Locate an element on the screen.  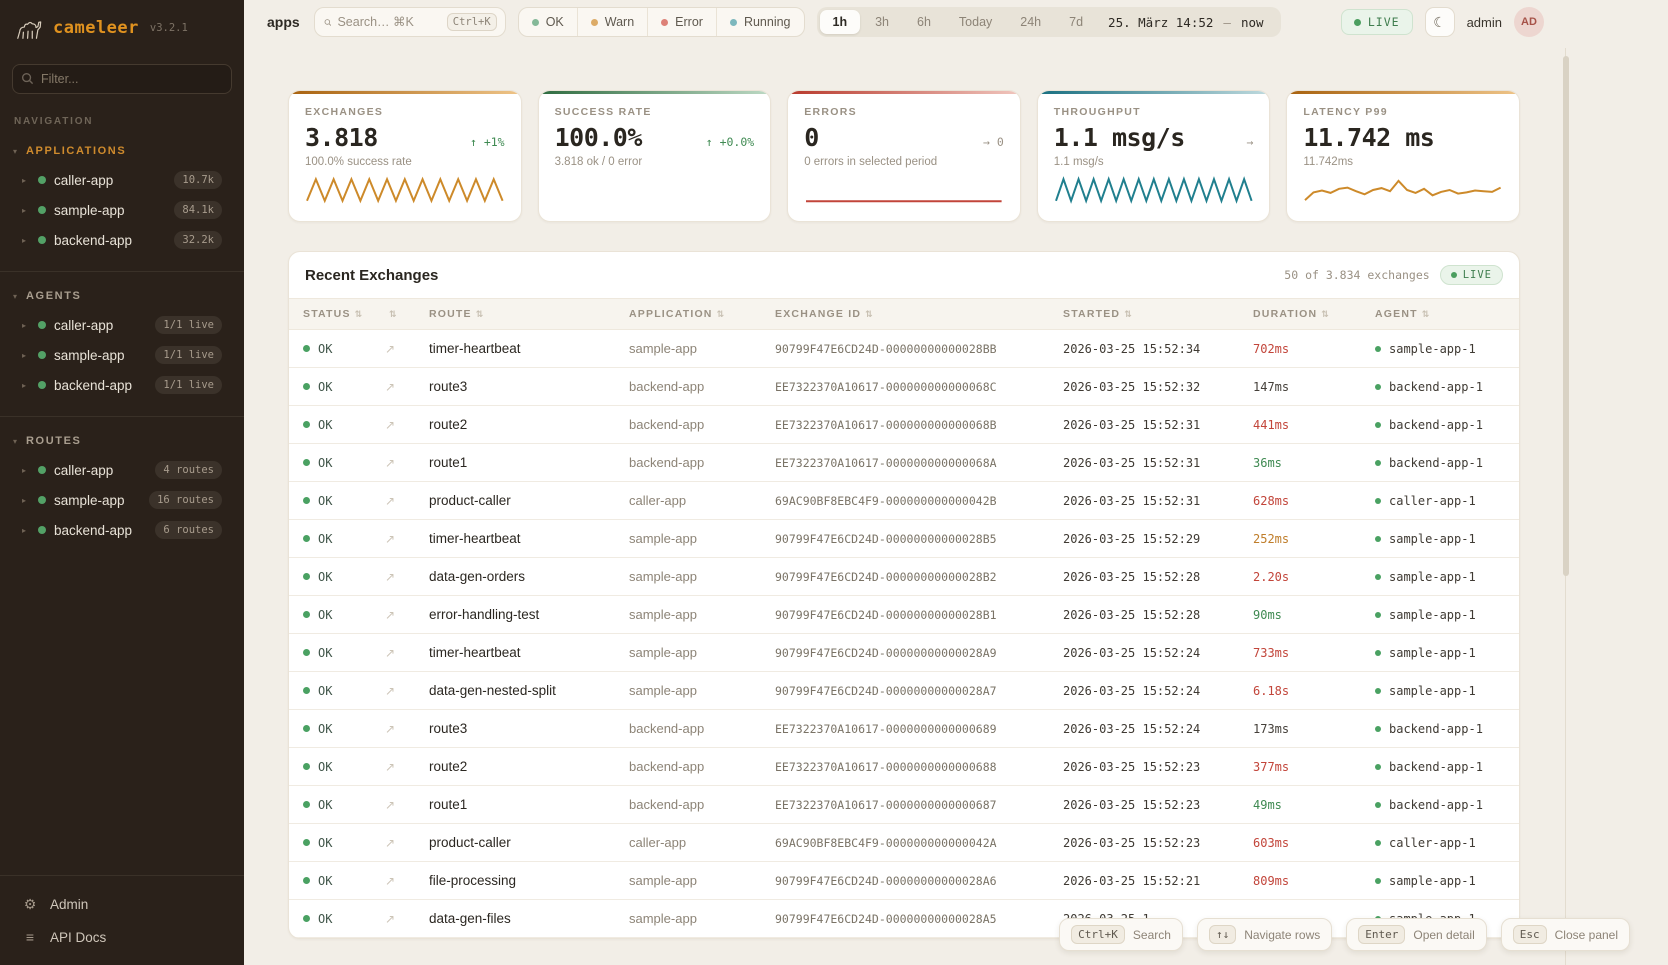
live-badge: LIVE is located at coordinates (1376, 22).